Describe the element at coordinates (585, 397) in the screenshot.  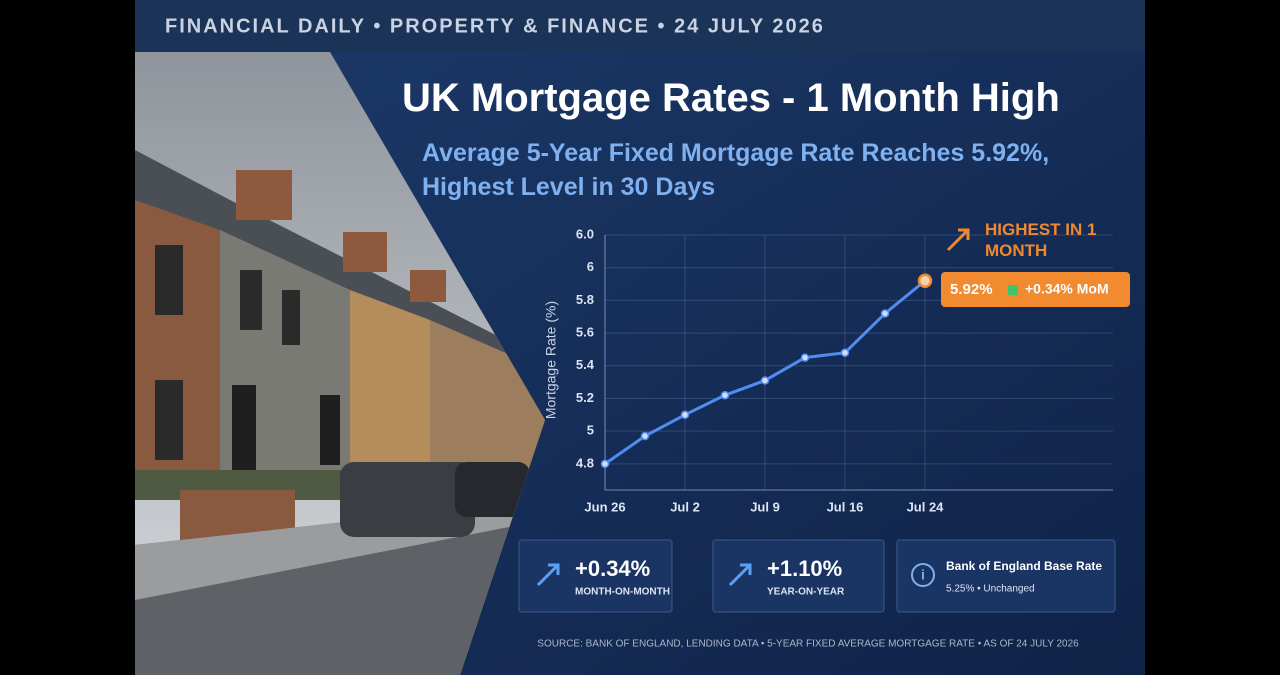
I see `y-tick-label: 5.2` at that location.